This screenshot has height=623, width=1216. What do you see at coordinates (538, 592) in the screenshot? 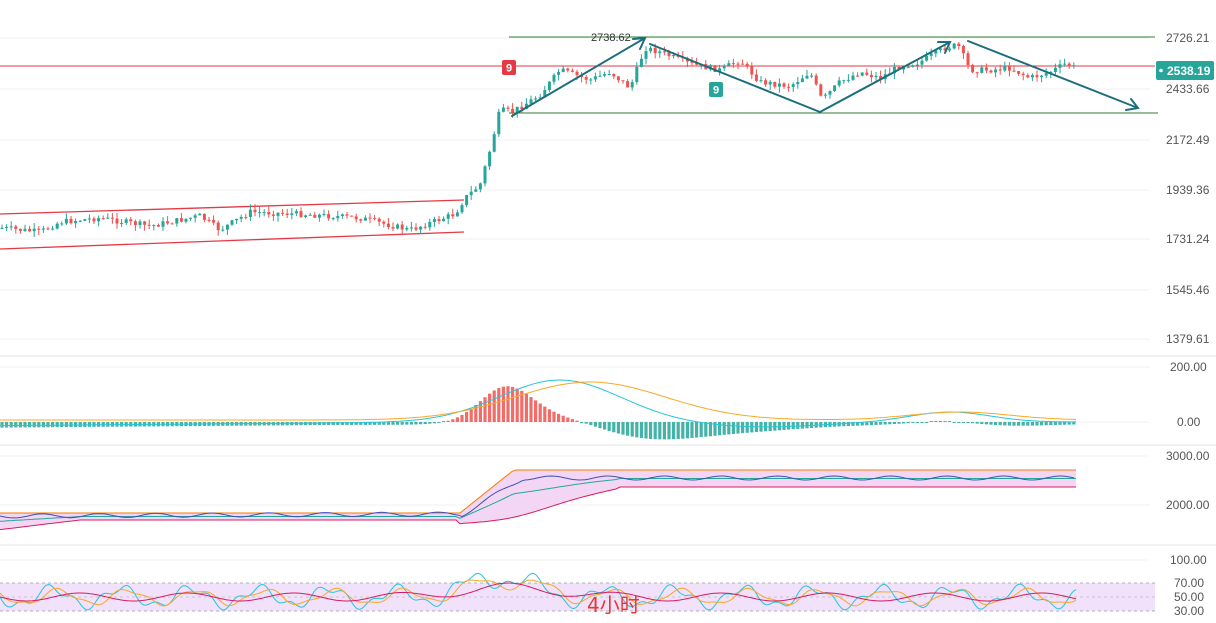
I see `oscillator-rsi-line` at bounding box center [538, 592].